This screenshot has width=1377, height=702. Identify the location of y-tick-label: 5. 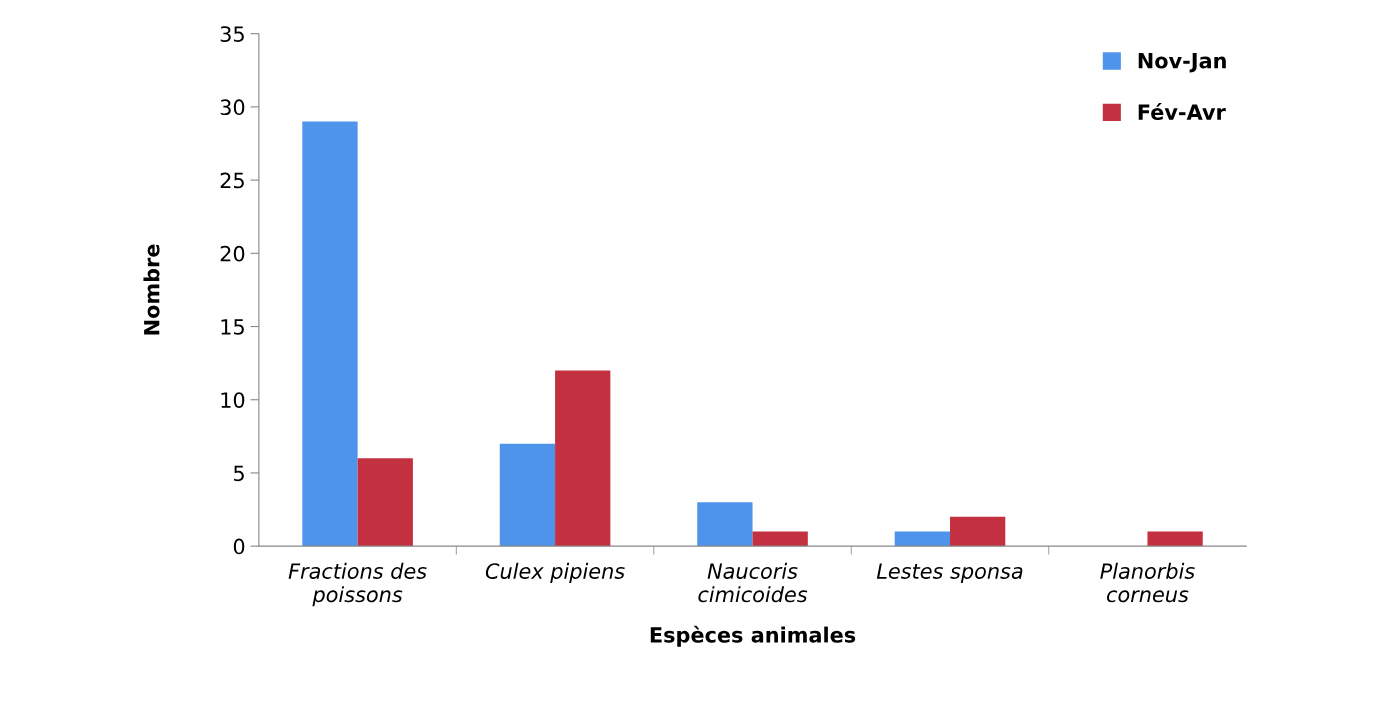
(239, 473).